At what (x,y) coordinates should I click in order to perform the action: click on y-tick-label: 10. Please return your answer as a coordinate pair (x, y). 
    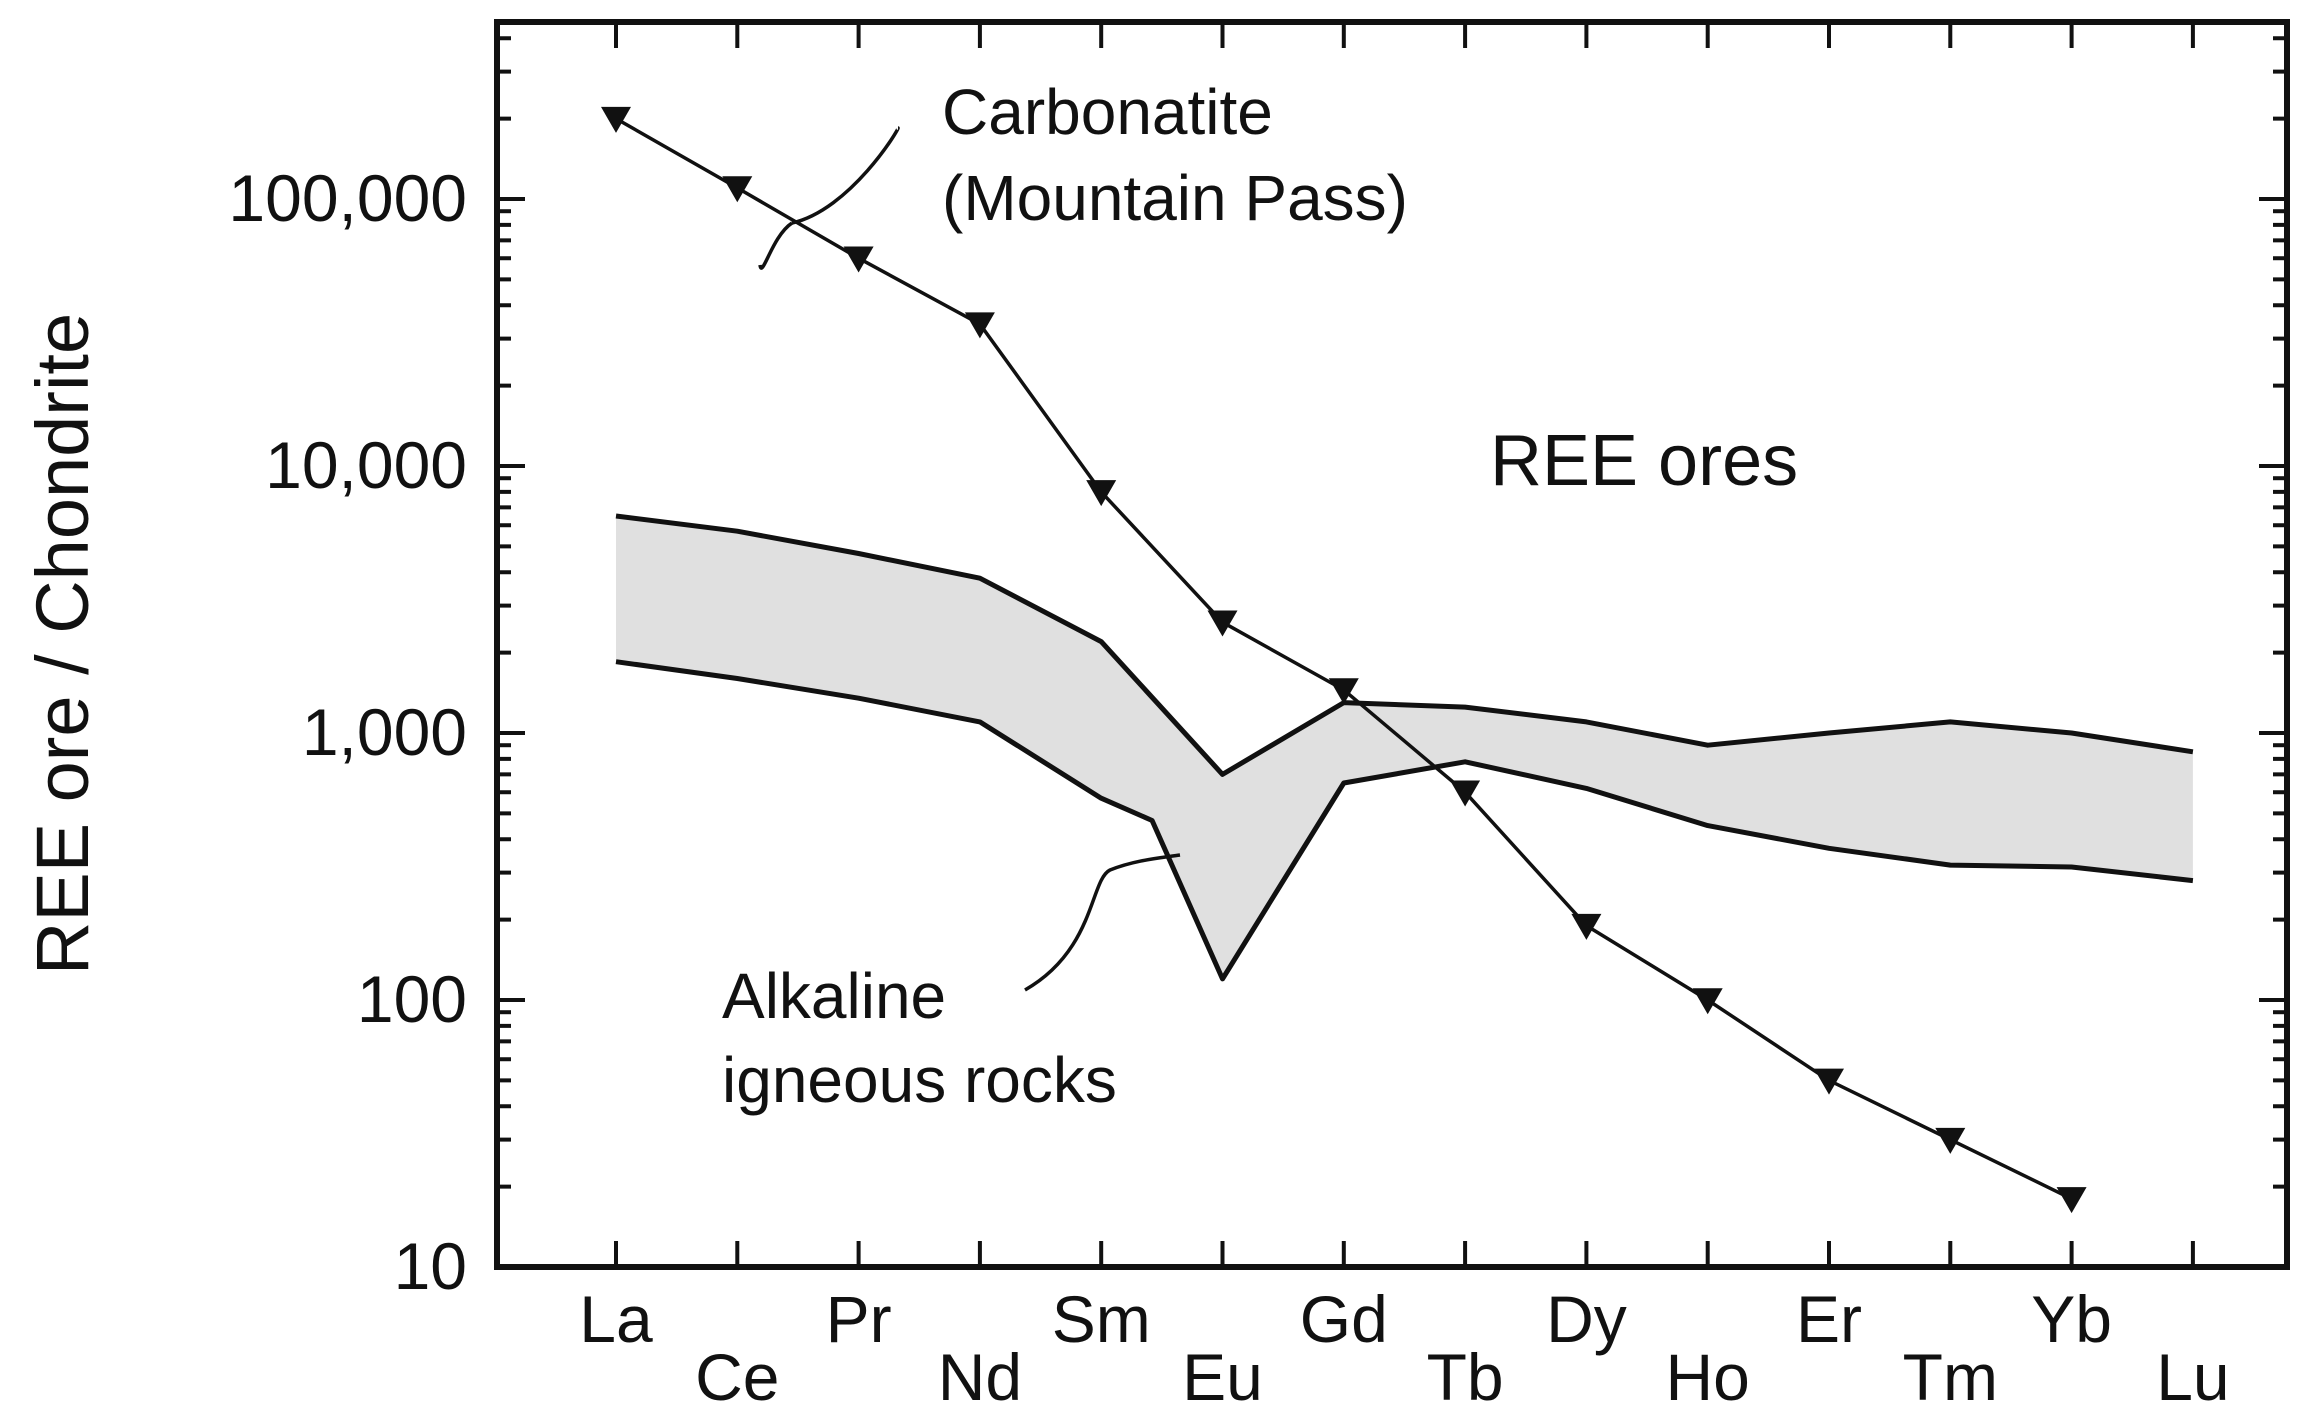
    Looking at the image, I should click on (430, 1266).